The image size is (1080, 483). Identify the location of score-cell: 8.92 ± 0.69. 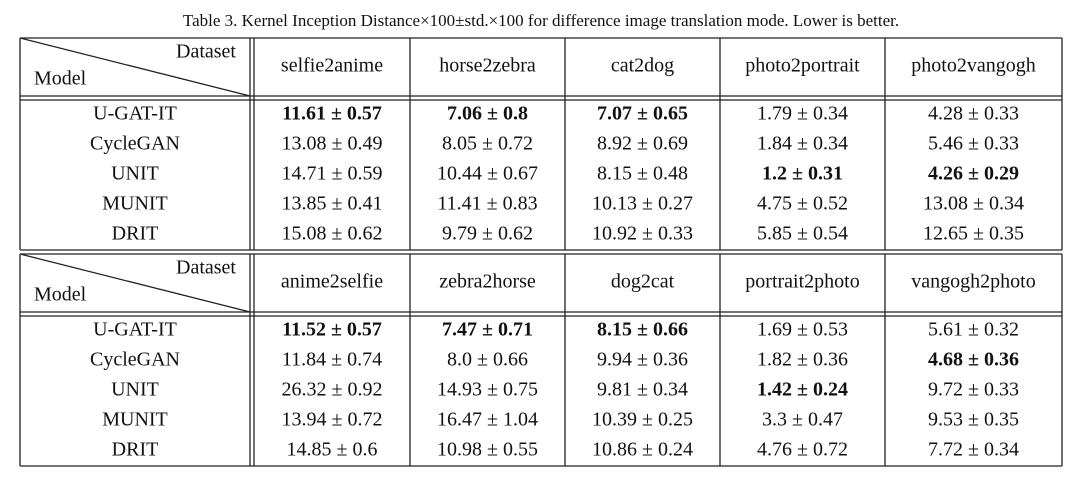
(642, 144).